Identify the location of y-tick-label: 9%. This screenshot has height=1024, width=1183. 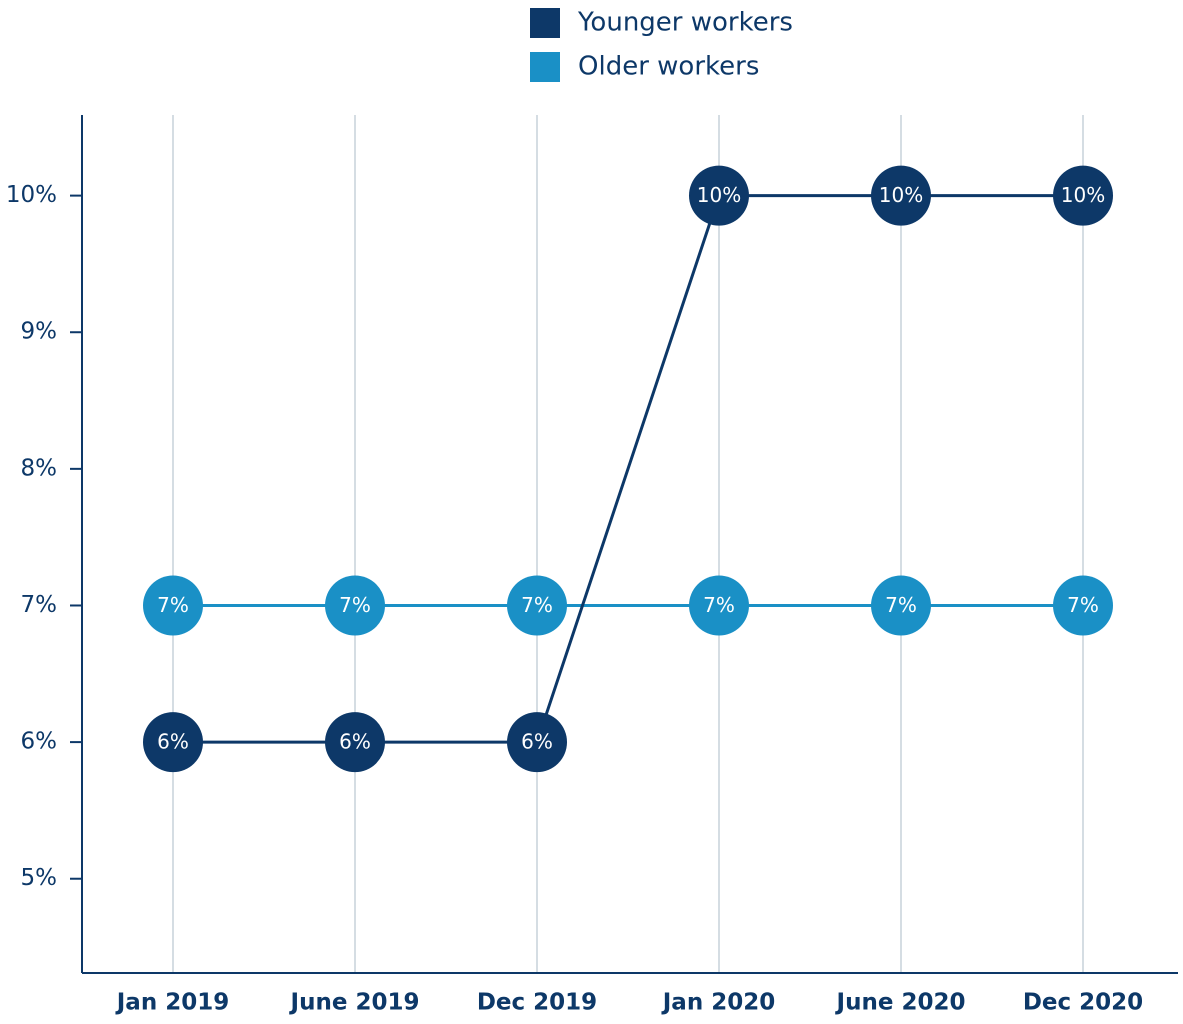
(39, 332).